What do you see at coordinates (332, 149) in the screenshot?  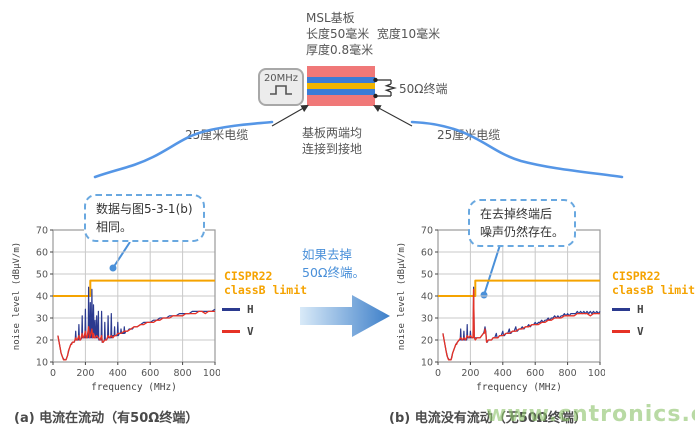 I see `ground-note-line2: 连接到接地` at bounding box center [332, 149].